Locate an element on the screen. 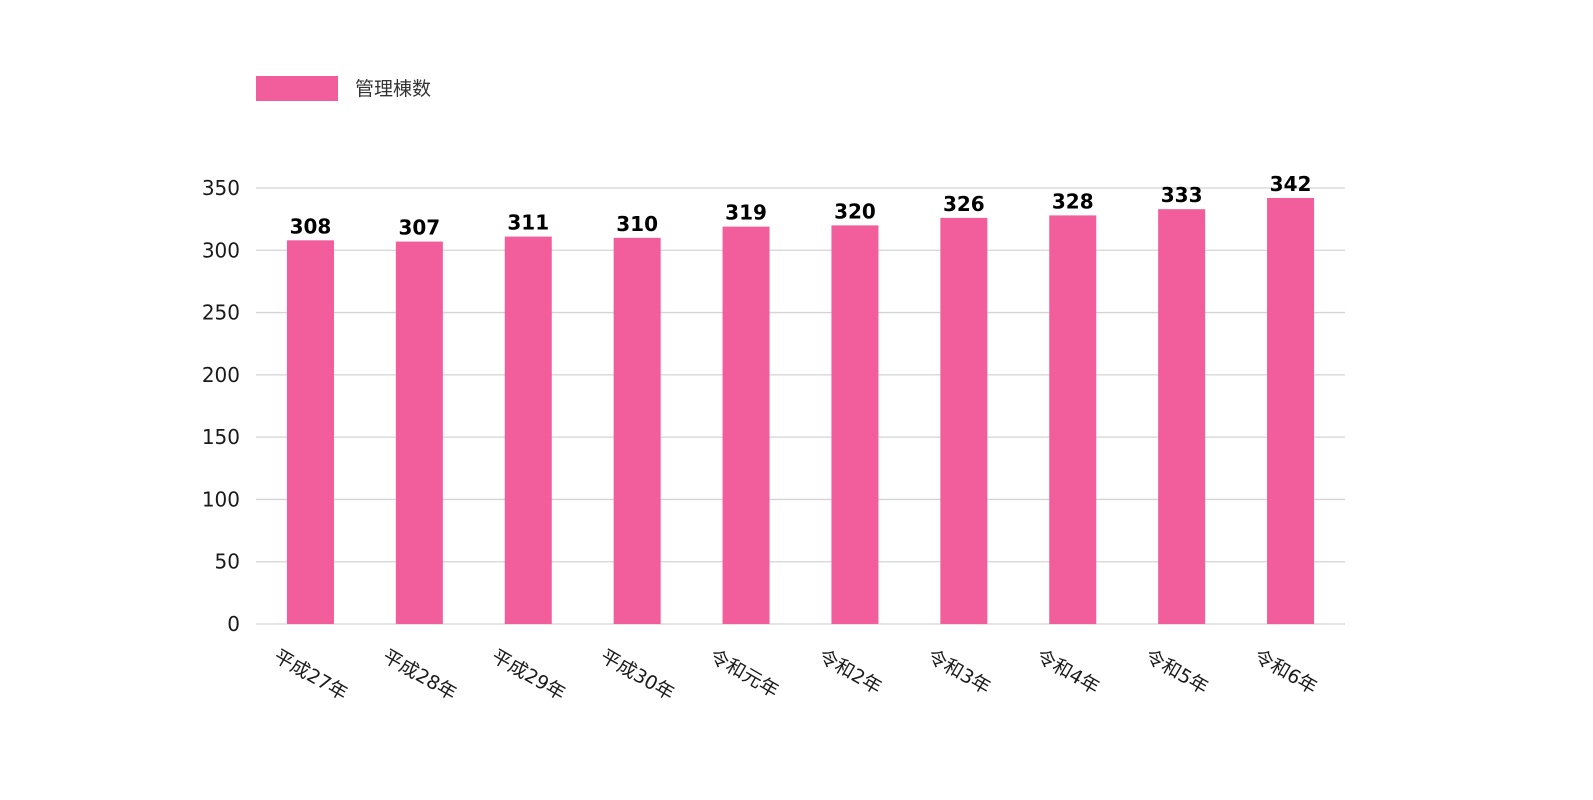  y-tick-label: 200 is located at coordinates (221, 375).